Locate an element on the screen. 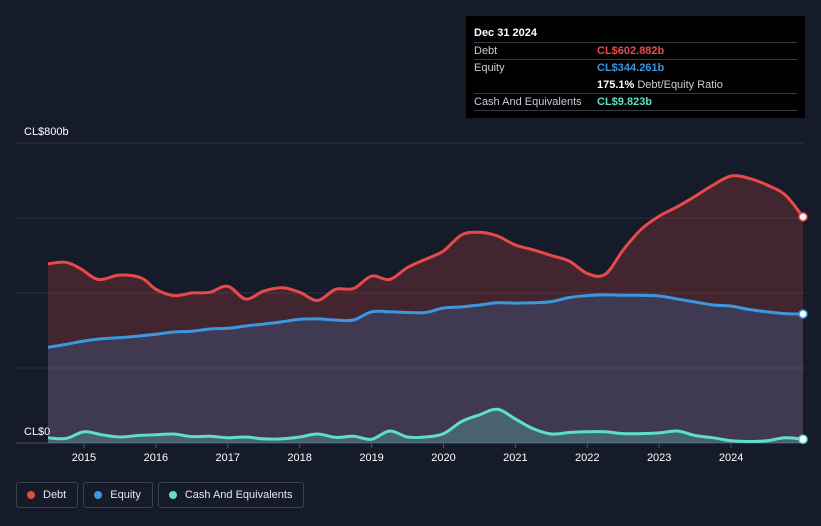 Image resolution: width=821 pixels, height=526 pixels. tooltip-date: Dec 31 2024 is located at coordinates (505, 33).